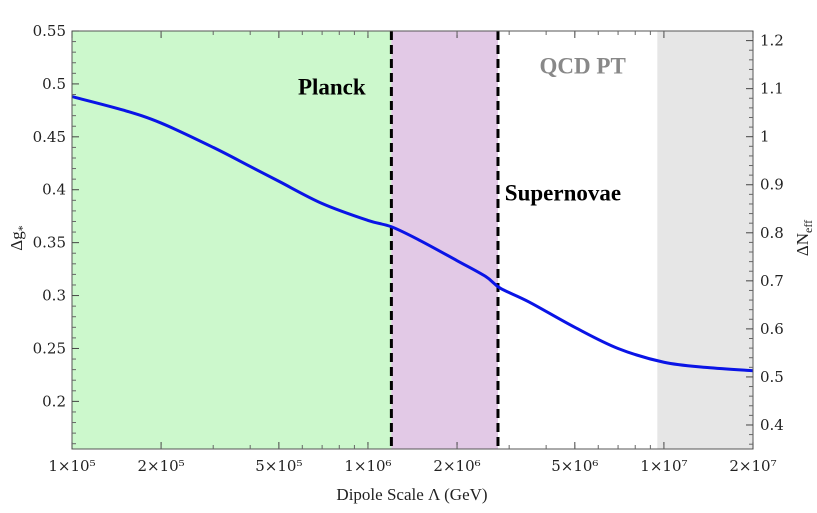 This screenshot has width=817, height=513. Describe the element at coordinates (71, 466) in the screenshot. I see `x-tick-label: 1×10⁵` at that location.